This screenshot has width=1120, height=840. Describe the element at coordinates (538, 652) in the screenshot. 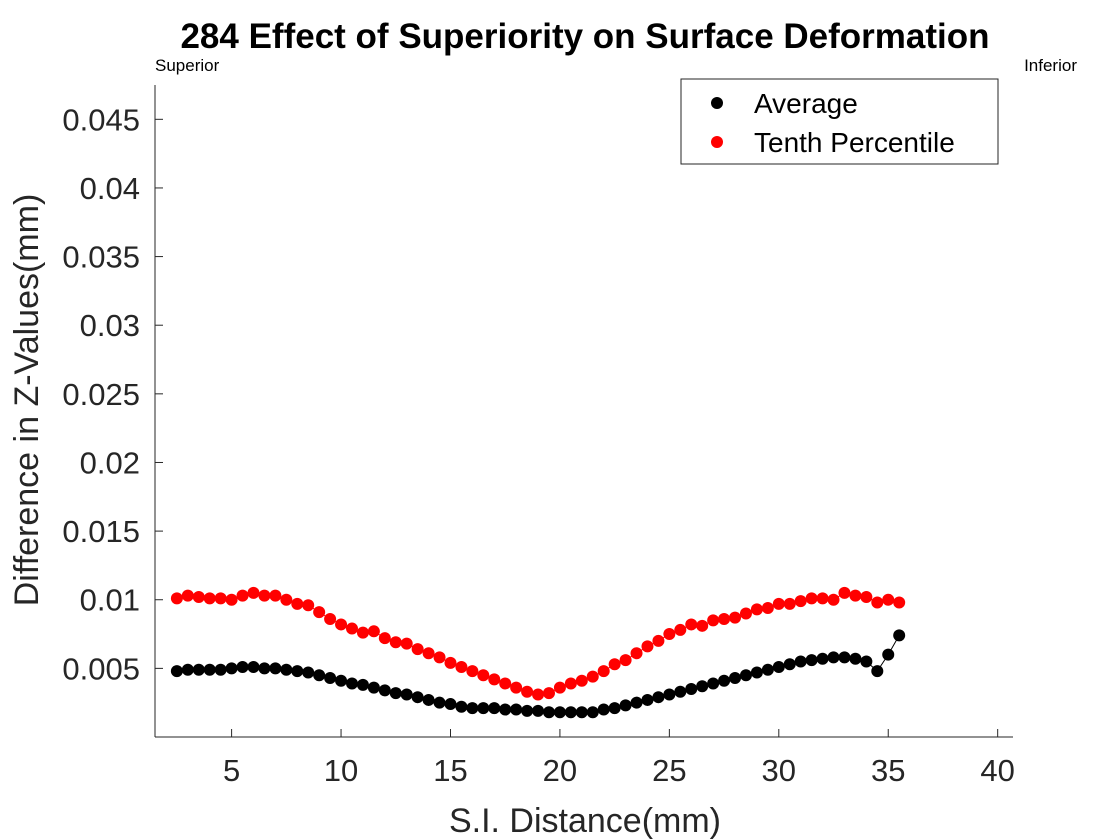

I see `series-layer` at that location.